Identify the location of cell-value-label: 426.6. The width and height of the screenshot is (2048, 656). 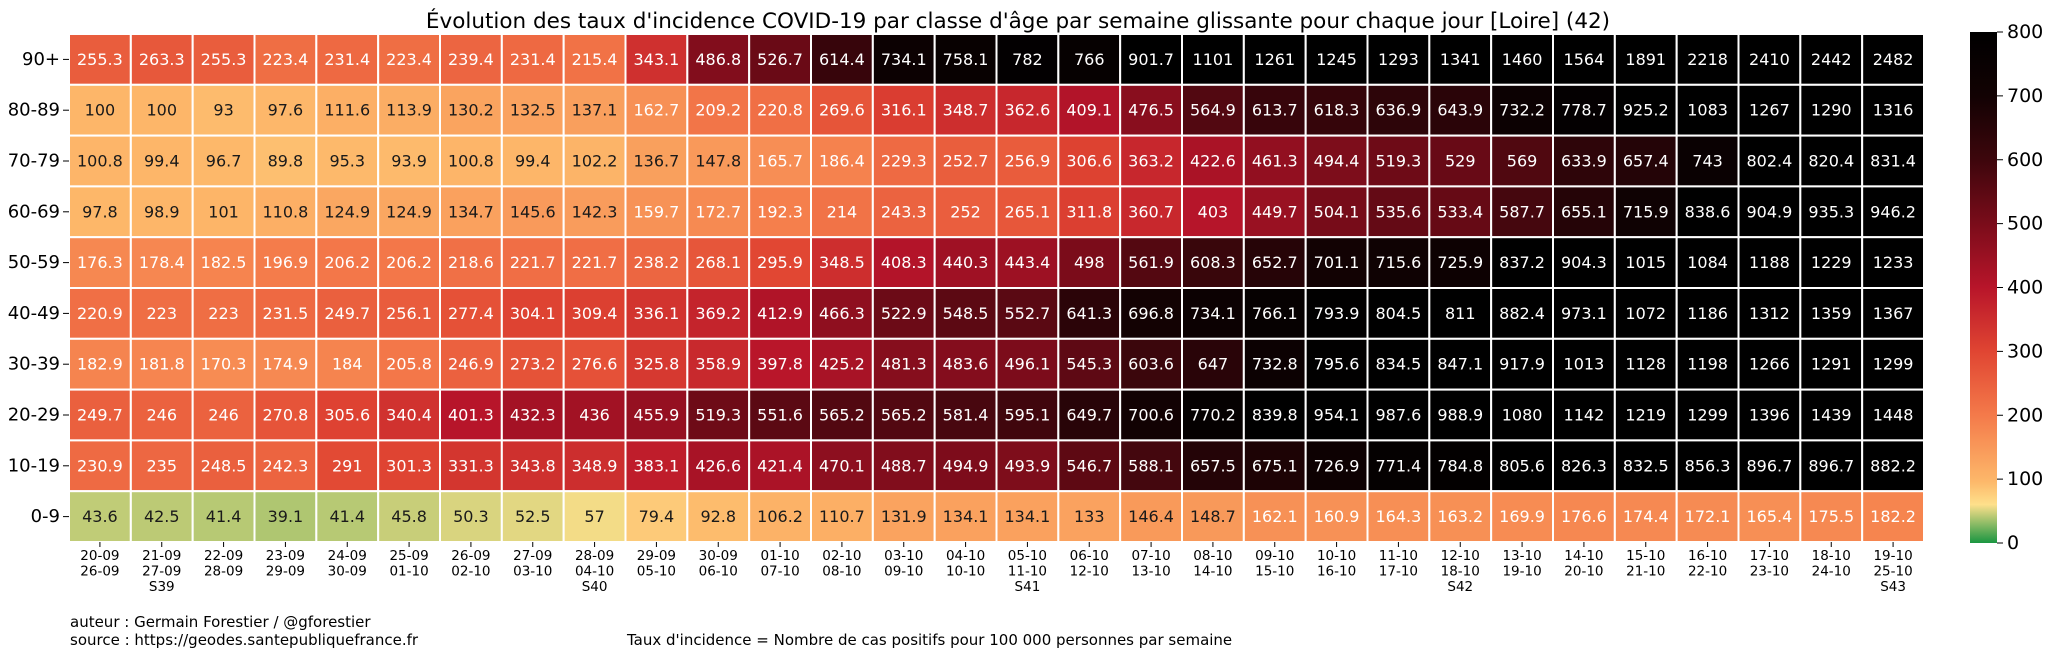
(718, 465).